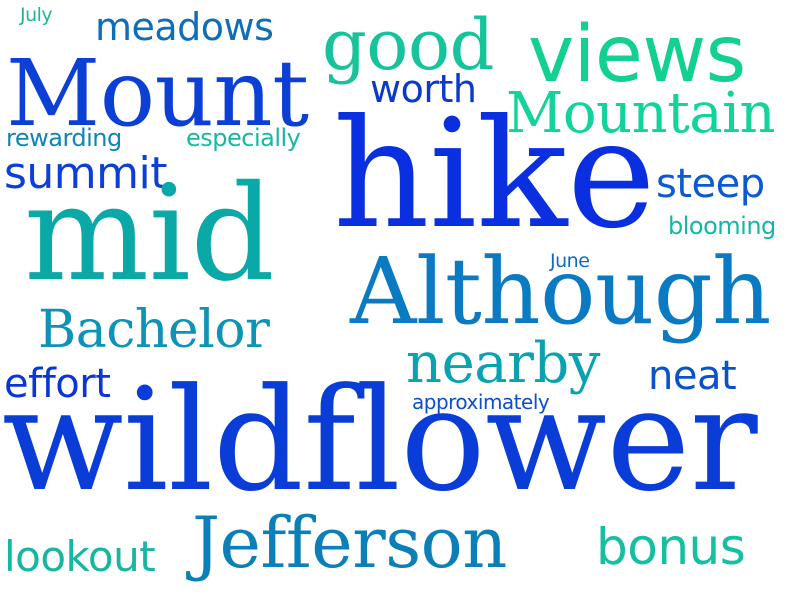 The image size is (800, 600). I want to click on word-blooming: blooming, so click(722, 226).